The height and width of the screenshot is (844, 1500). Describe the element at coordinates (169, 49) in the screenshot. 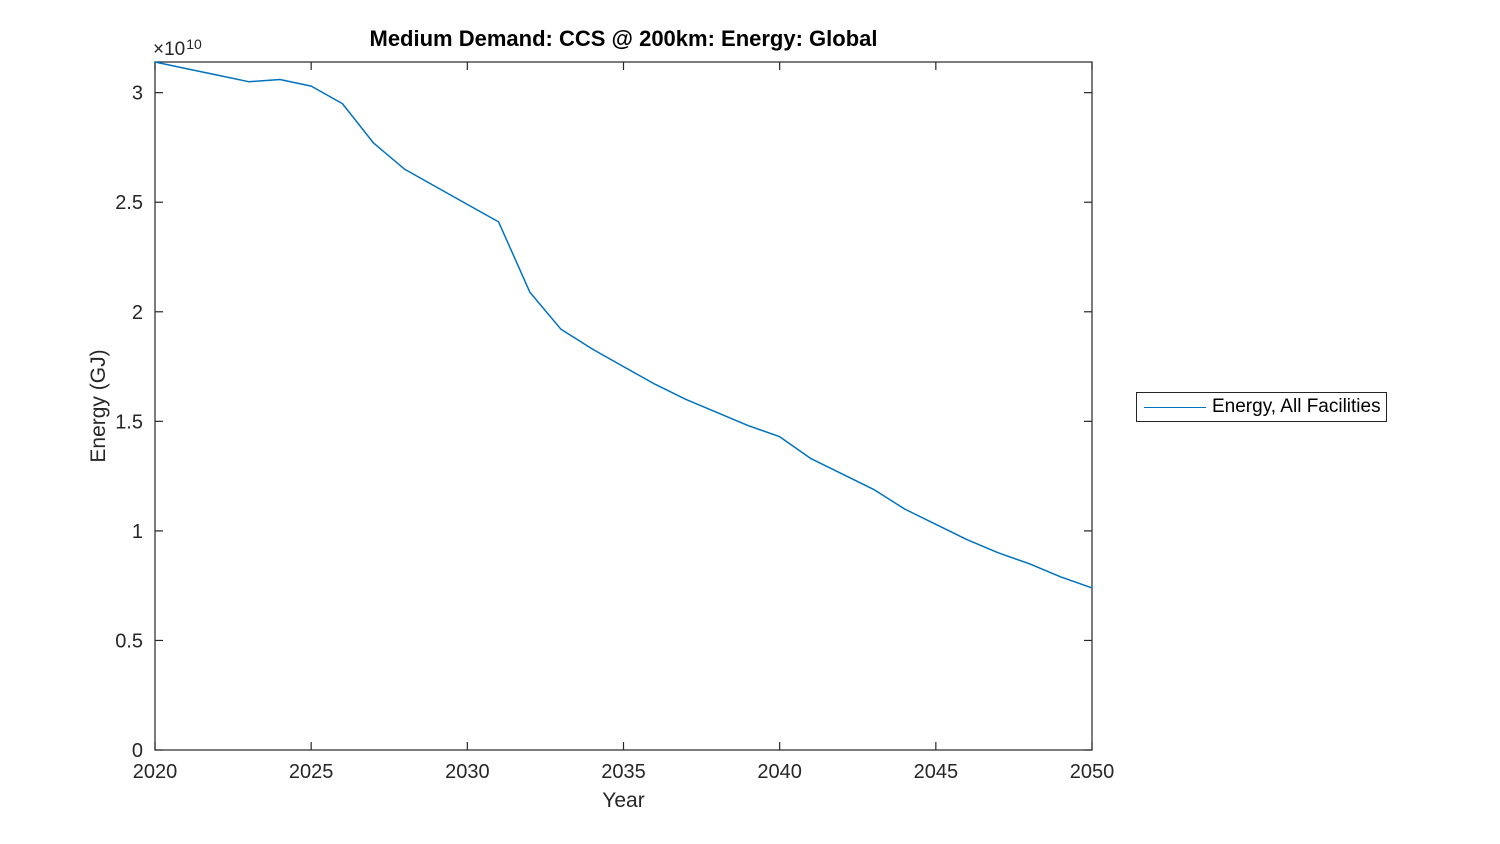

I see `y-axis-multiplier-base: ×10` at that location.